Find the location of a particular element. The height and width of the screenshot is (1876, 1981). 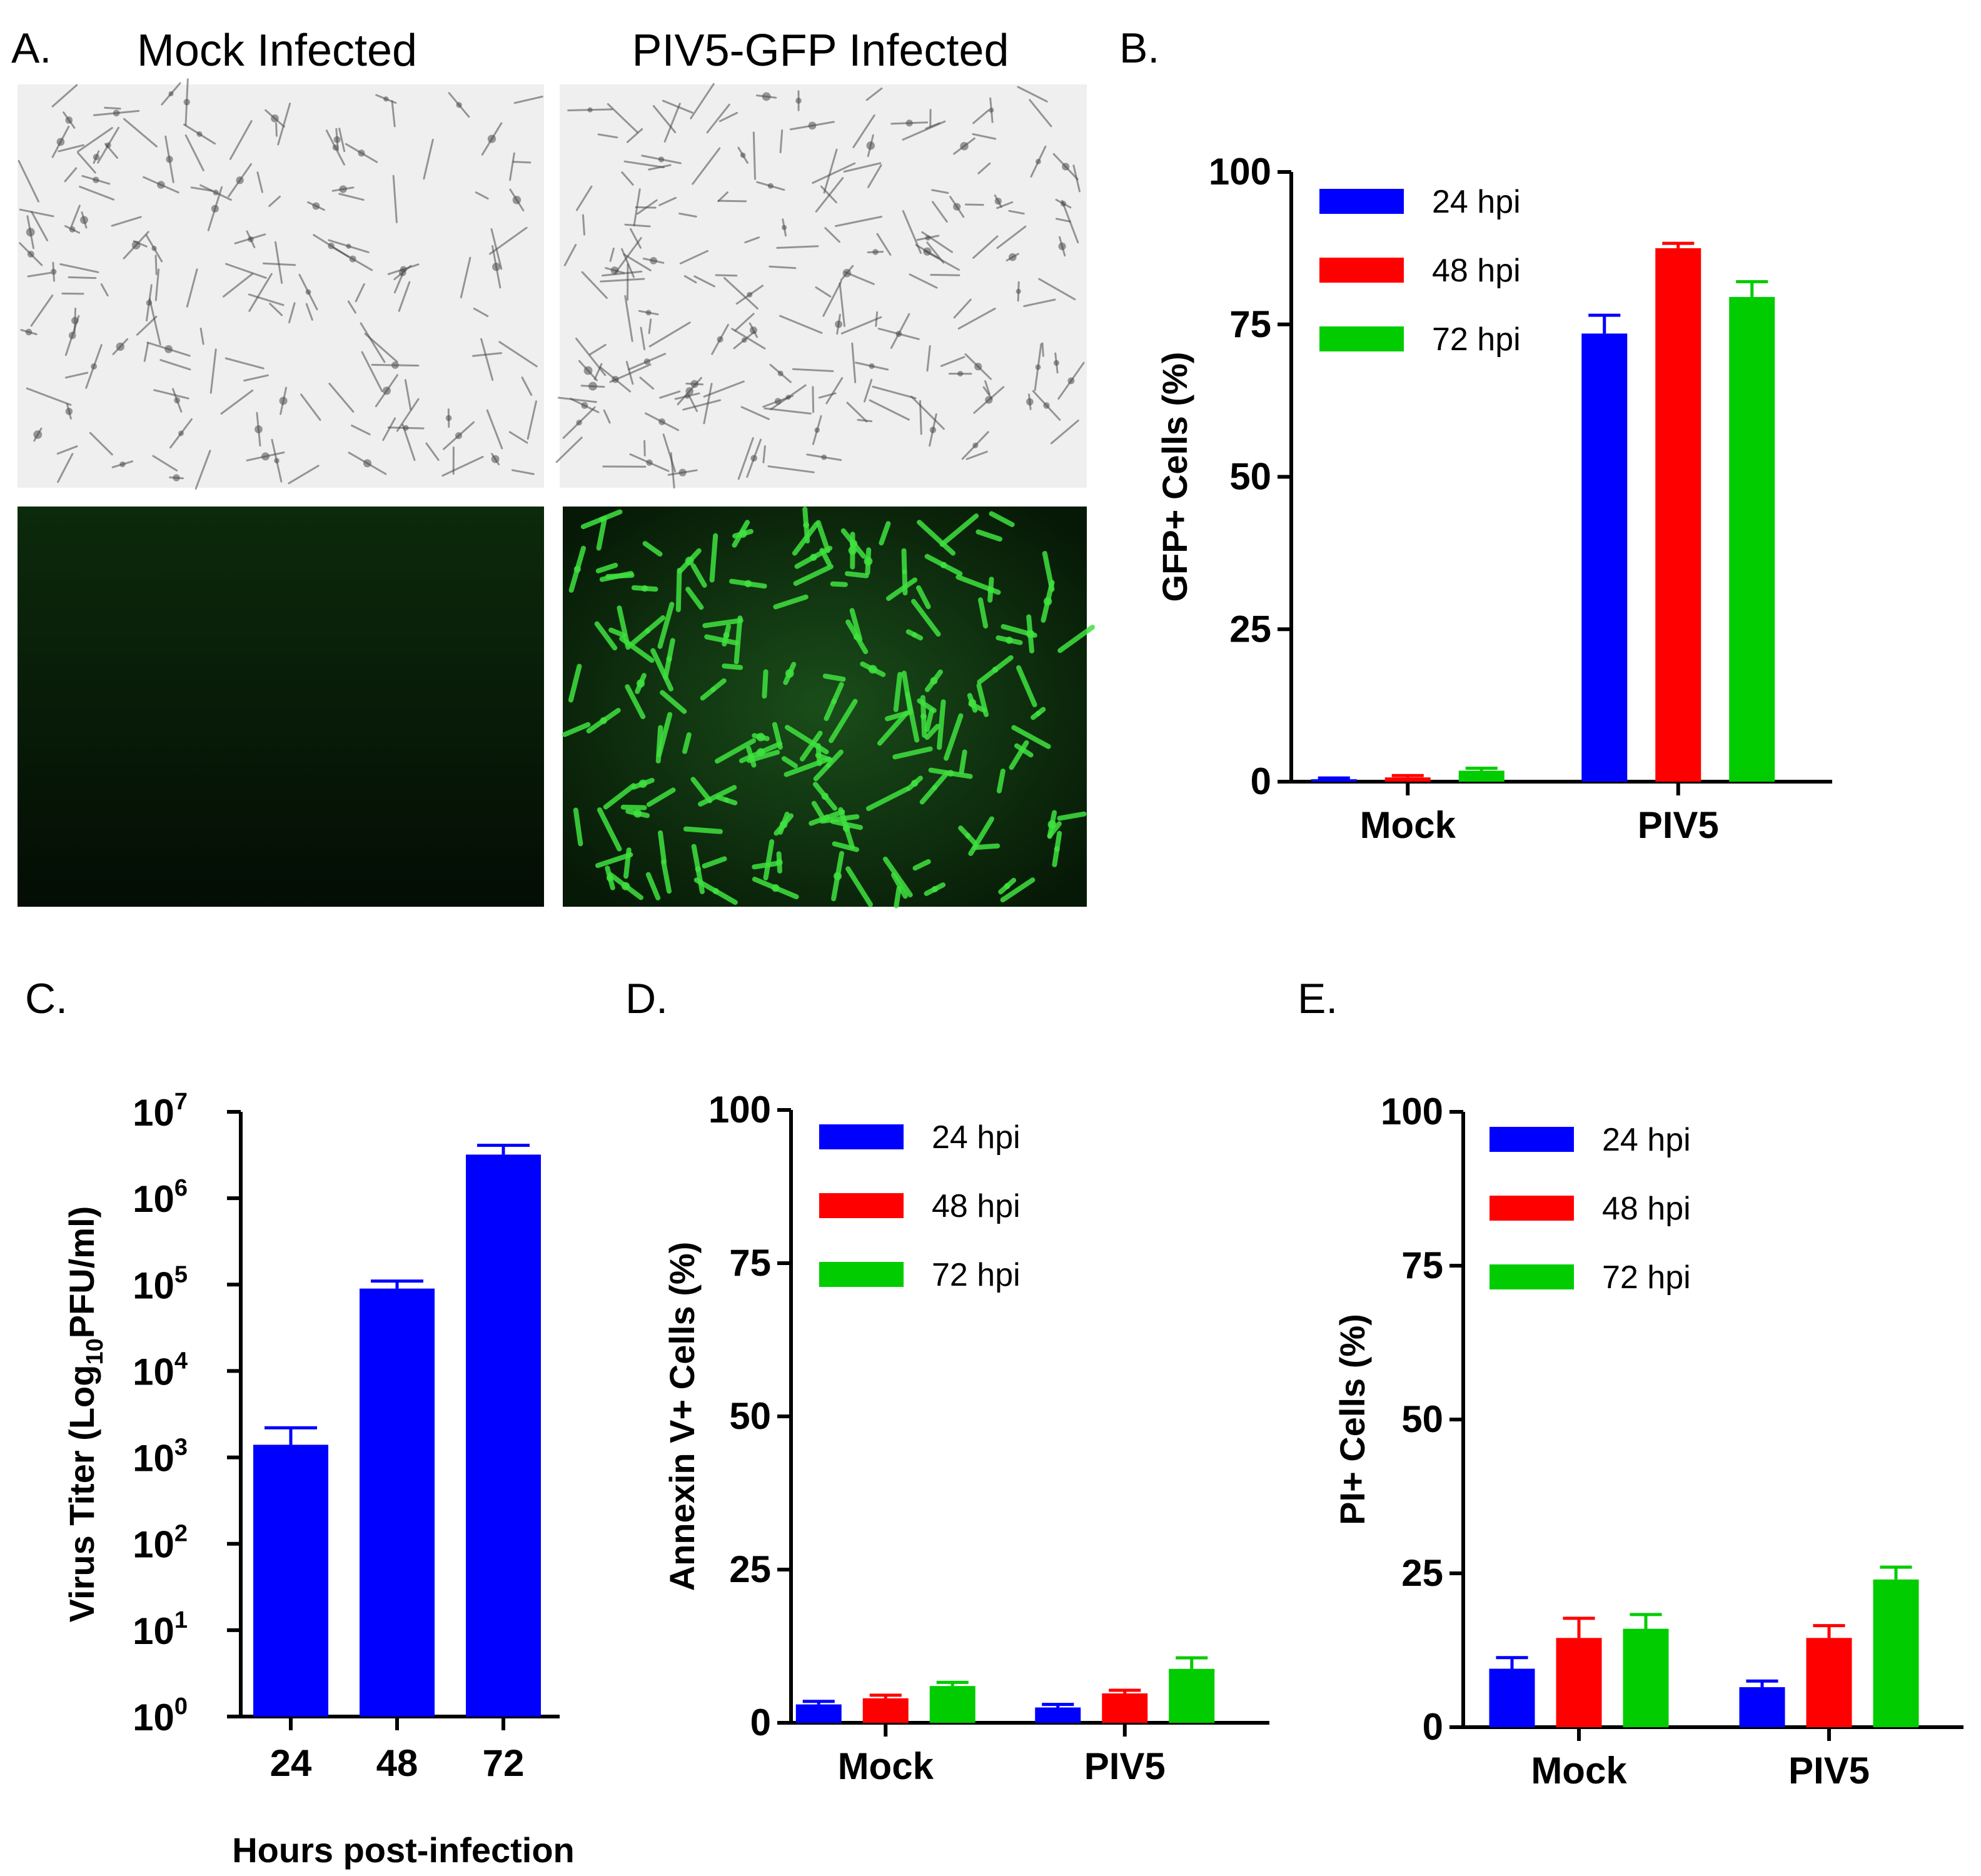

y-tick-exponent: 1 is located at coordinates (181, 1620).